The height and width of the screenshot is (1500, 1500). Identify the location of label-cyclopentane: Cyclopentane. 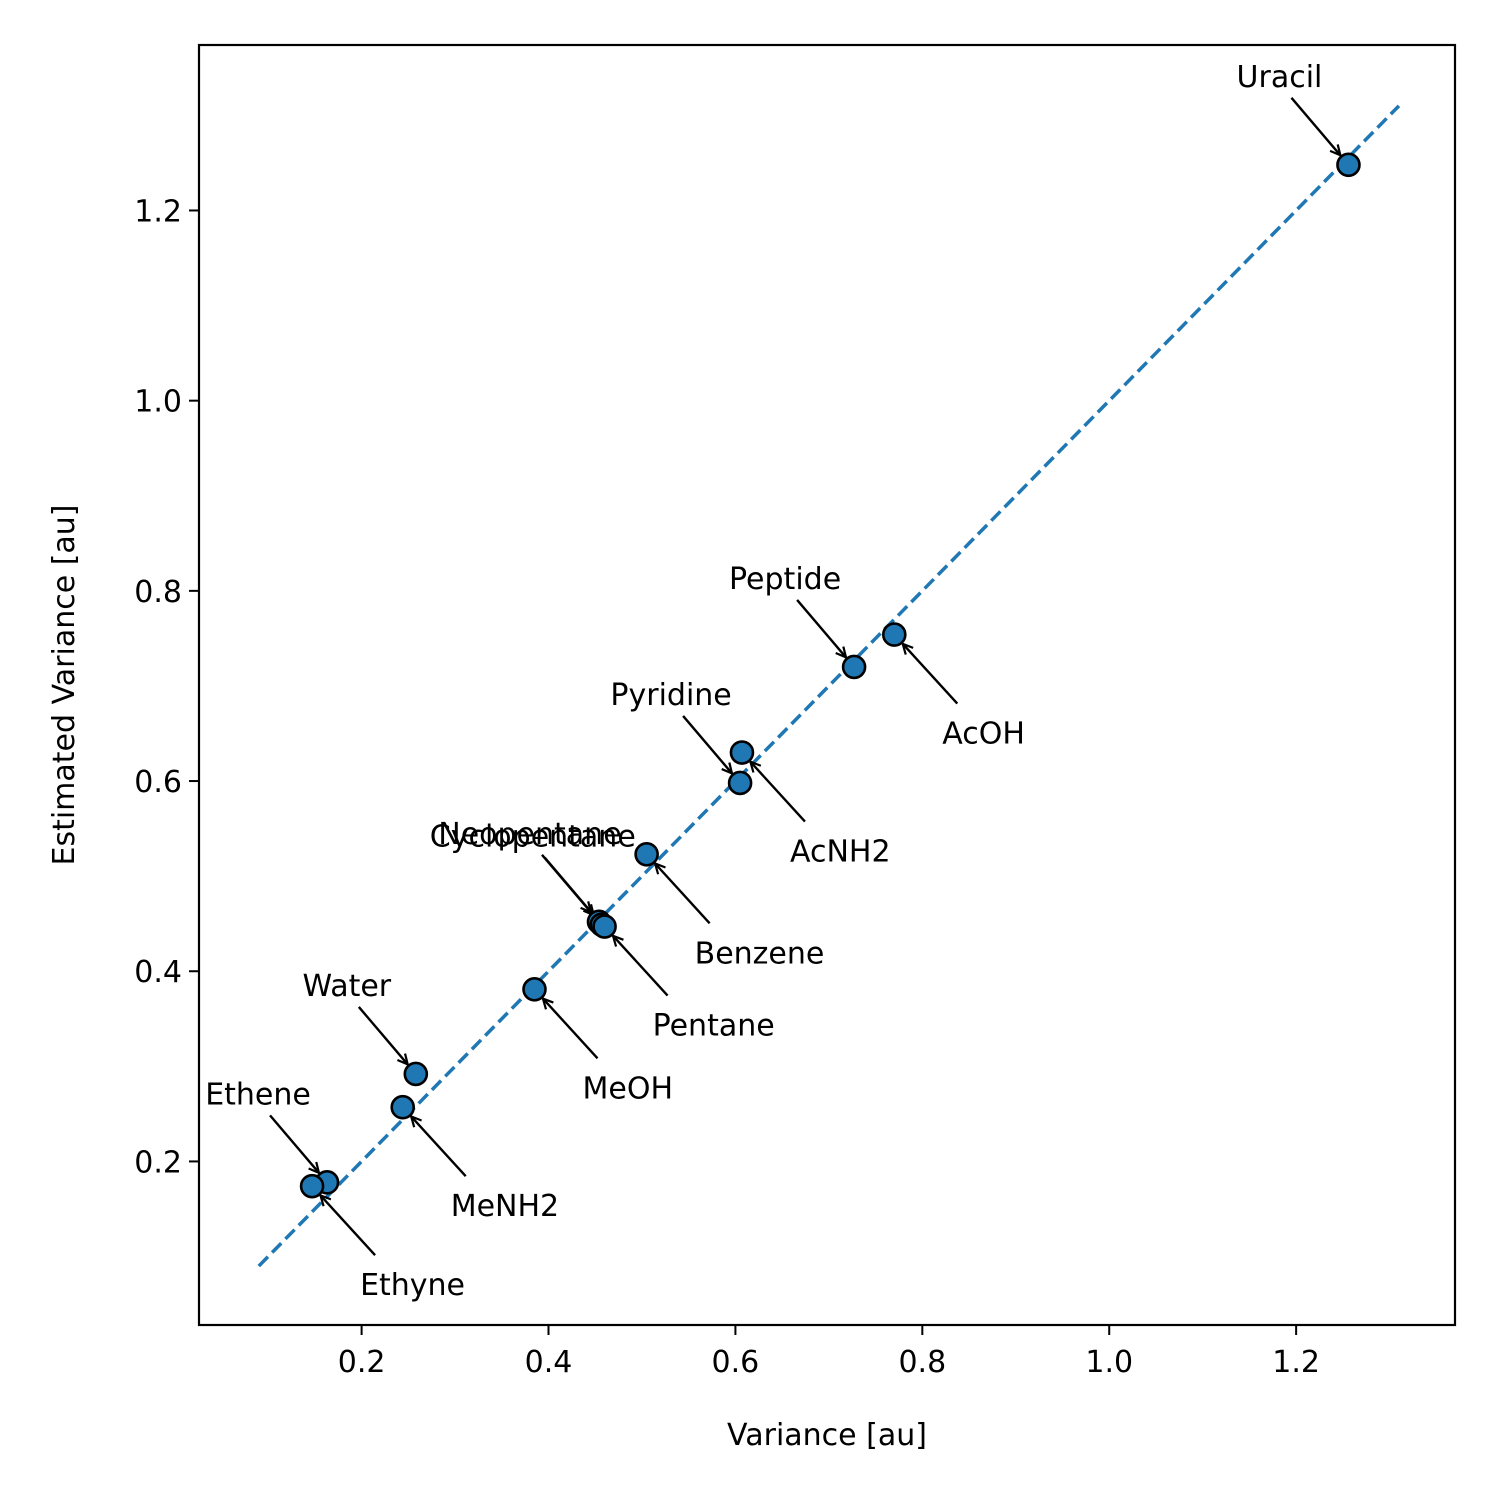
(533, 837).